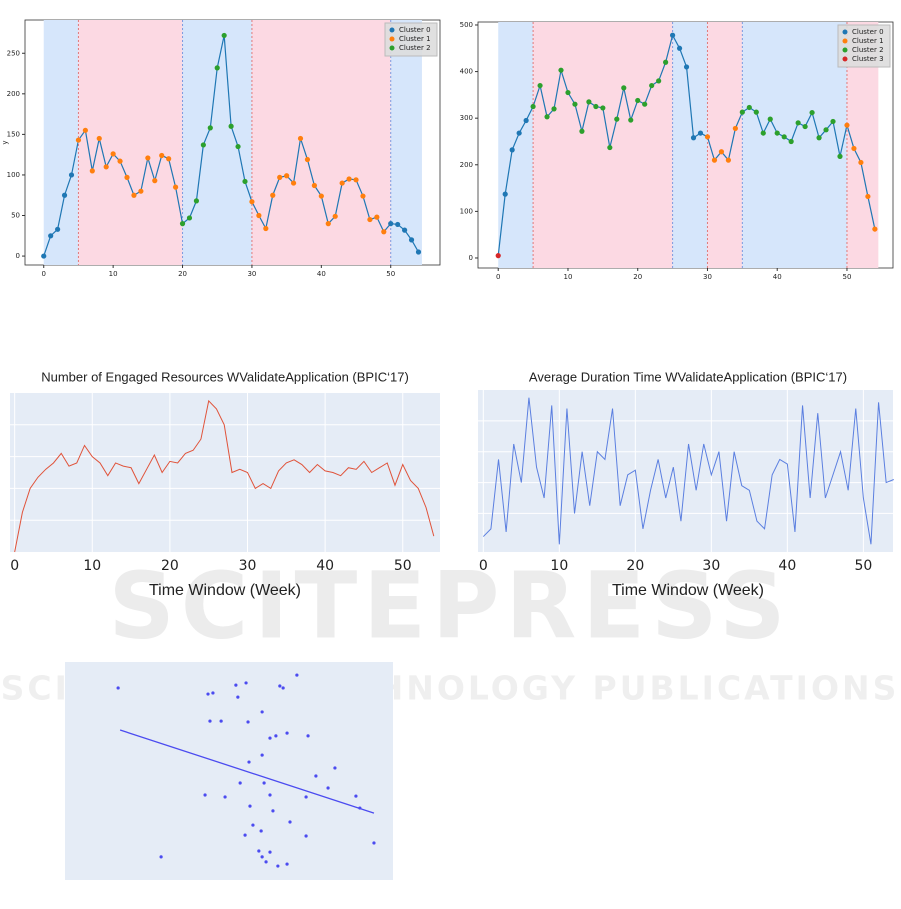 Image resolution: width=901 pixels, height=909 pixels. I want to click on x-tick-label: 10, so click(113, 274).